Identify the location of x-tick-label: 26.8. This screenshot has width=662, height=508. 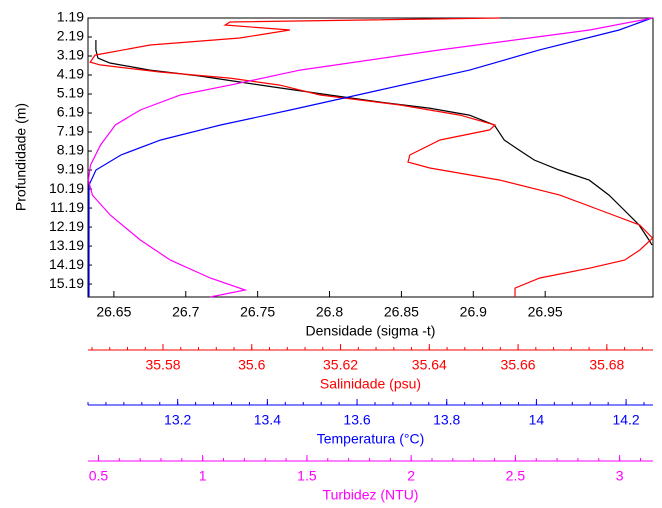
(329, 312).